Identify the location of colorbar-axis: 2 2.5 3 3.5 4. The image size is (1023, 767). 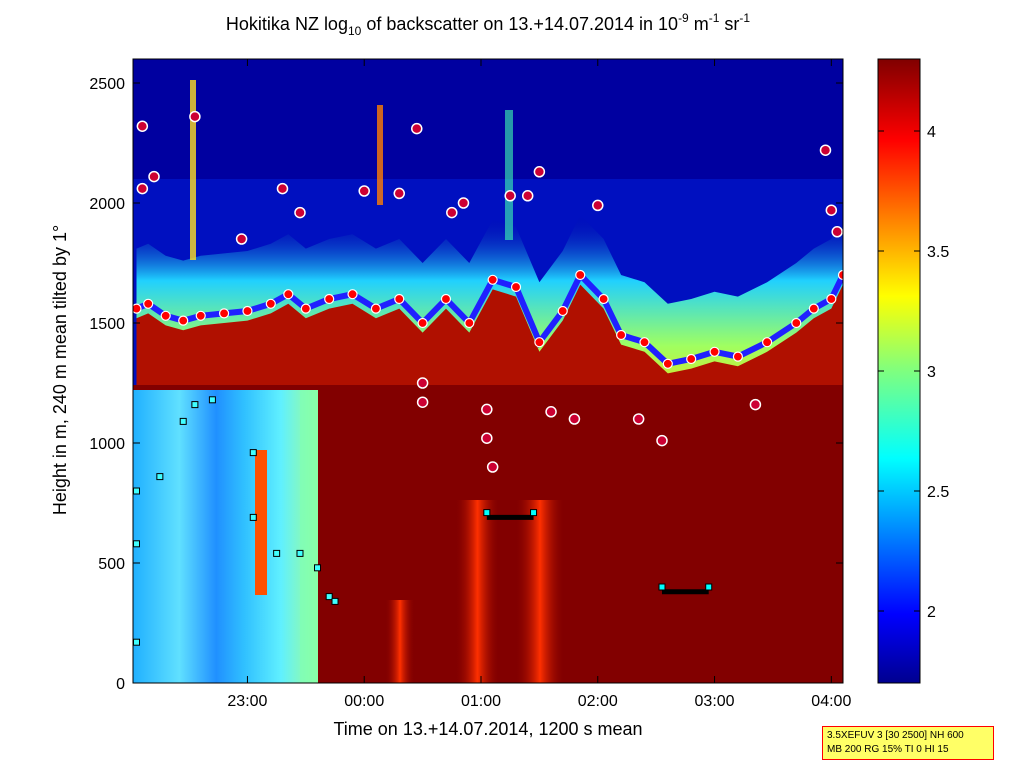
(913, 372).